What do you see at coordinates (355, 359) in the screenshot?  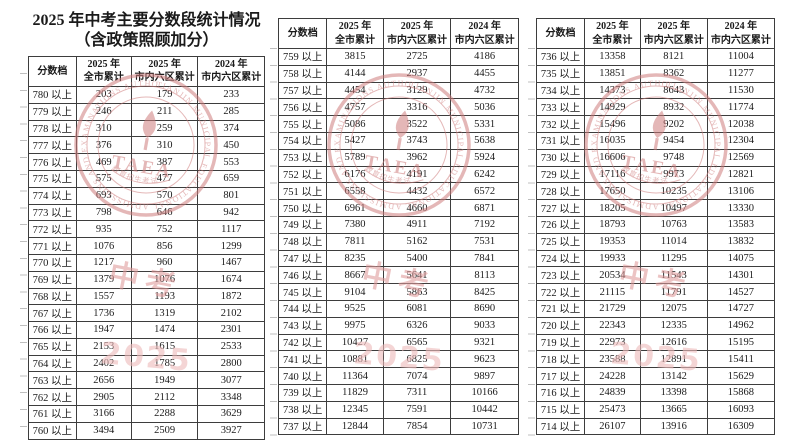 I see `cumulative-count-cell: 10881` at bounding box center [355, 359].